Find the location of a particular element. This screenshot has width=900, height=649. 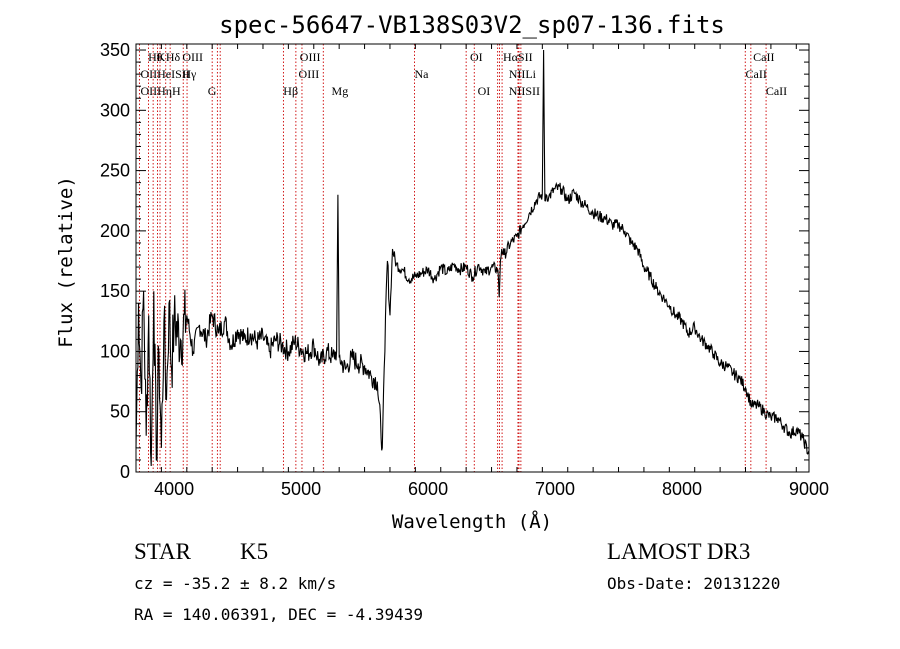

line-label-r1-2: Hδ is located at coordinates (173, 57).